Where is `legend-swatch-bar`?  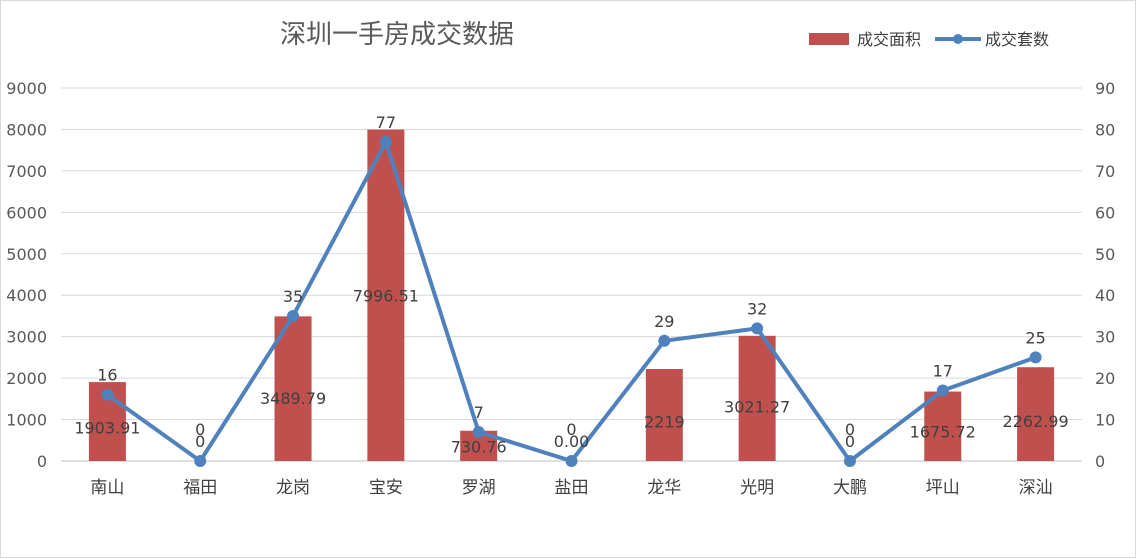
legend-swatch-bar is located at coordinates (829, 39).